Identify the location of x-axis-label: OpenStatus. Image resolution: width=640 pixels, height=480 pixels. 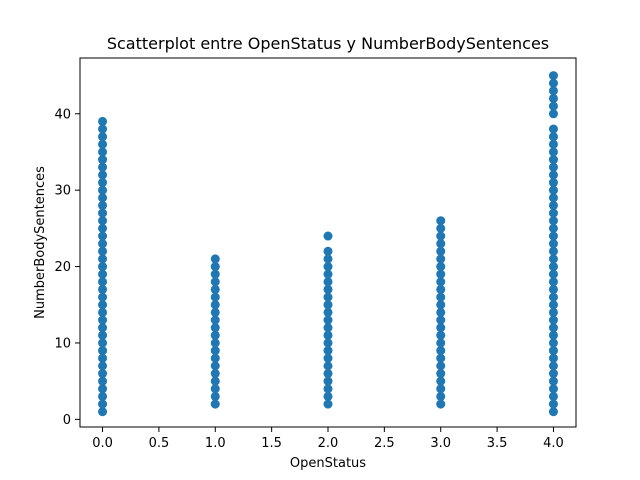
(328, 463).